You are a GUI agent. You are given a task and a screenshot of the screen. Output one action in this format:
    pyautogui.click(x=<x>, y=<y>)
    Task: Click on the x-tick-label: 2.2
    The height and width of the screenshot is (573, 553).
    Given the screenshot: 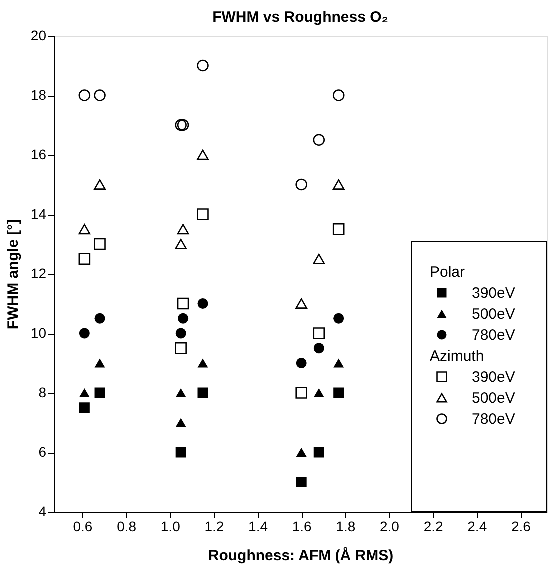 What is the action you would take?
    pyautogui.click(x=434, y=526)
    